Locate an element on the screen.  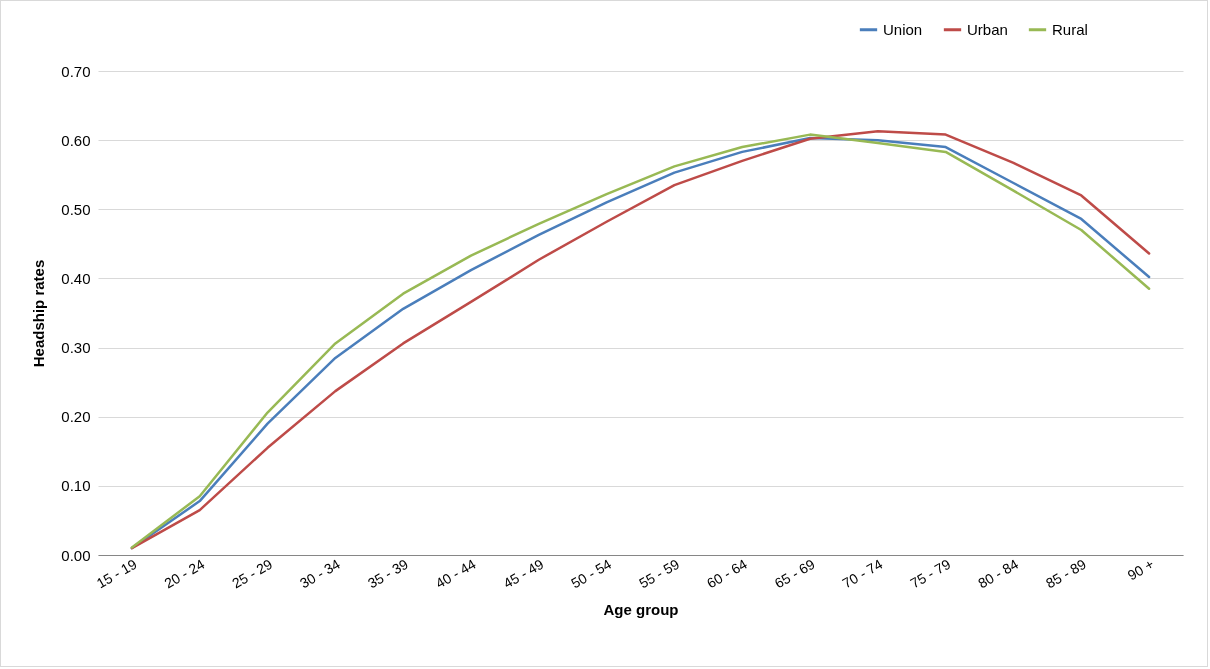
x-tick-label: 40 - 44 is located at coordinates (455, 573).